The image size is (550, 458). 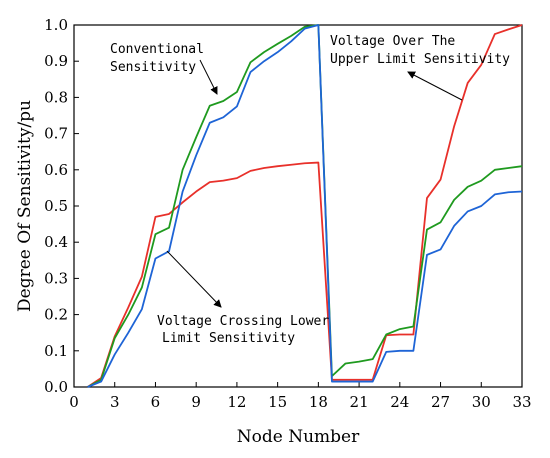 What do you see at coordinates (277, 402) in the screenshot?
I see `x-tick-label: 15` at bounding box center [277, 402].